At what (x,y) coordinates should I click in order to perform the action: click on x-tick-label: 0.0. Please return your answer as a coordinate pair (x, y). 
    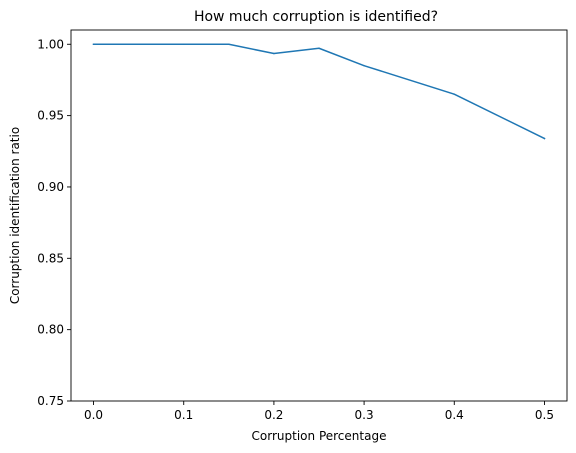
    Looking at the image, I should click on (93, 415).